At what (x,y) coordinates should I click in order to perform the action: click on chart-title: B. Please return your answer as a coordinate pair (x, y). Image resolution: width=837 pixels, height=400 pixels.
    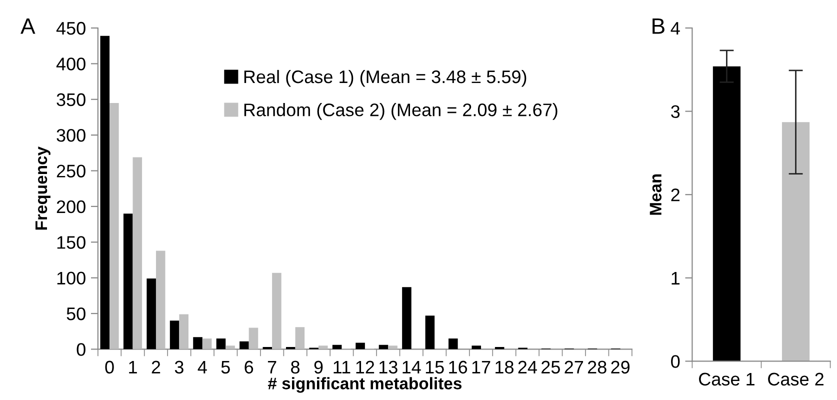
    Looking at the image, I should click on (658, 26).